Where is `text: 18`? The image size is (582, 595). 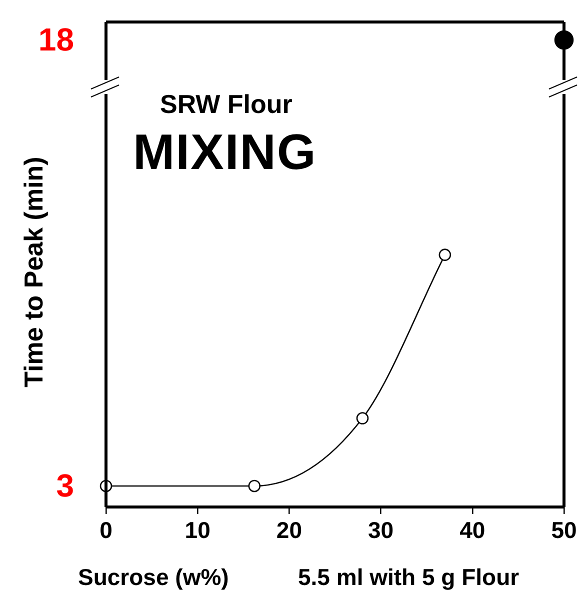 text: 18 is located at coordinates (56, 40).